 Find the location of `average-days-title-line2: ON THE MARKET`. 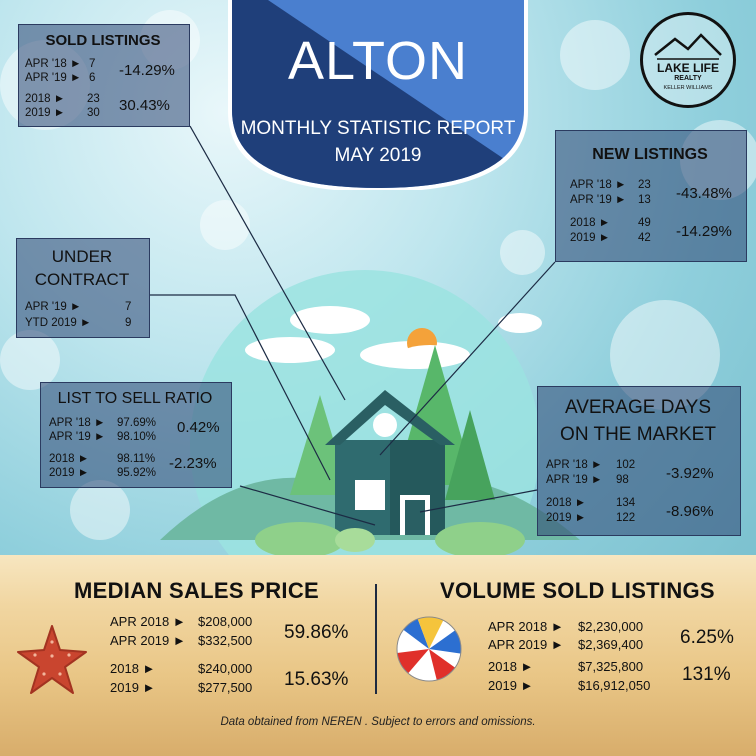

average-days-title-line2: ON THE MARKET is located at coordinates (638, 434).